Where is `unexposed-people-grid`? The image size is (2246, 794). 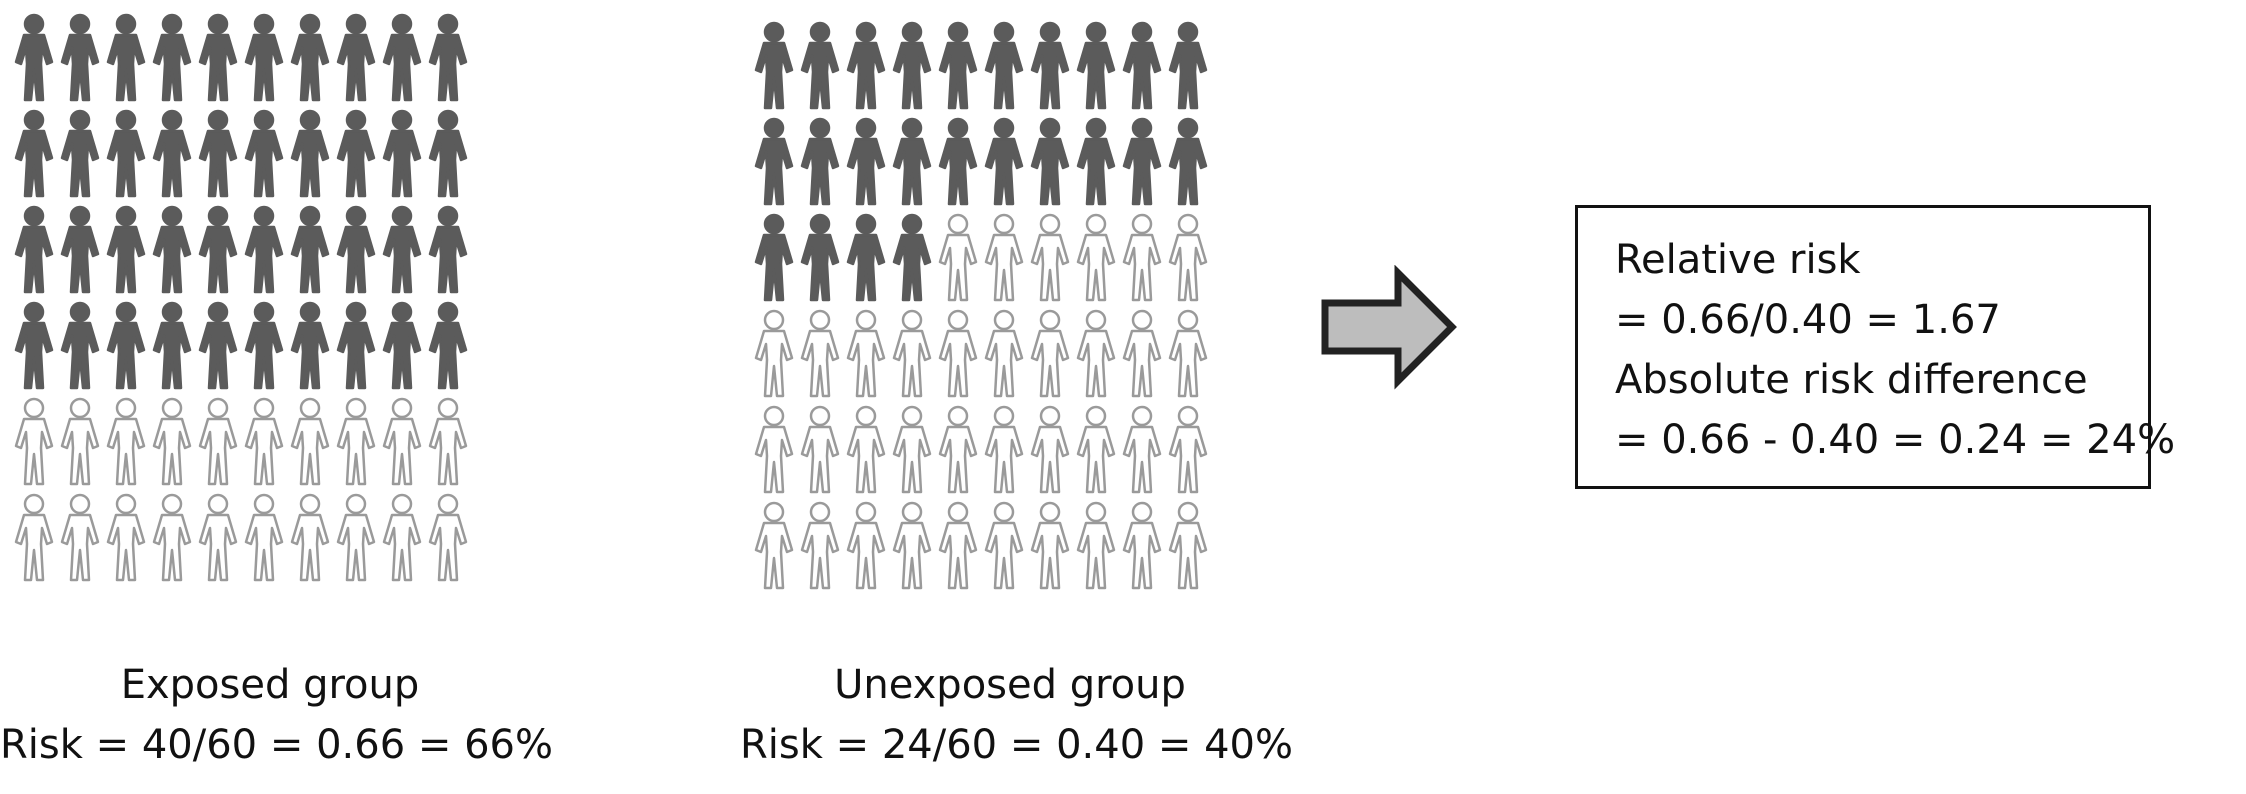
unexposed-people-grid is located at coordinates (981, 305).